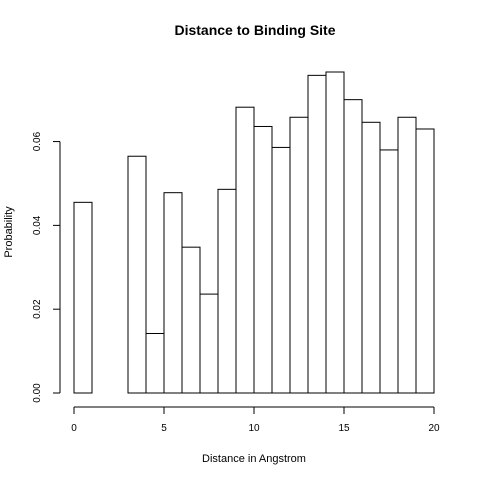 The width and height of the screenshot is (480, 480). Describe the element at coordinates (254, 428) in the screenshot. I see `x-tick-label: 10` at that location.